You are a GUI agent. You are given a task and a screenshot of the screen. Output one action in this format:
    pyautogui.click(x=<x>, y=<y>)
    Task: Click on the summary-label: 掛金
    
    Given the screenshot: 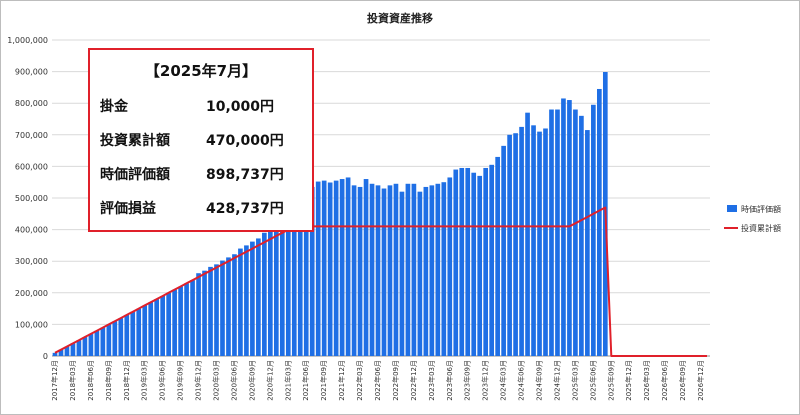 What is the action you would take?
    pyautogui.click(x=114, y=107)
    